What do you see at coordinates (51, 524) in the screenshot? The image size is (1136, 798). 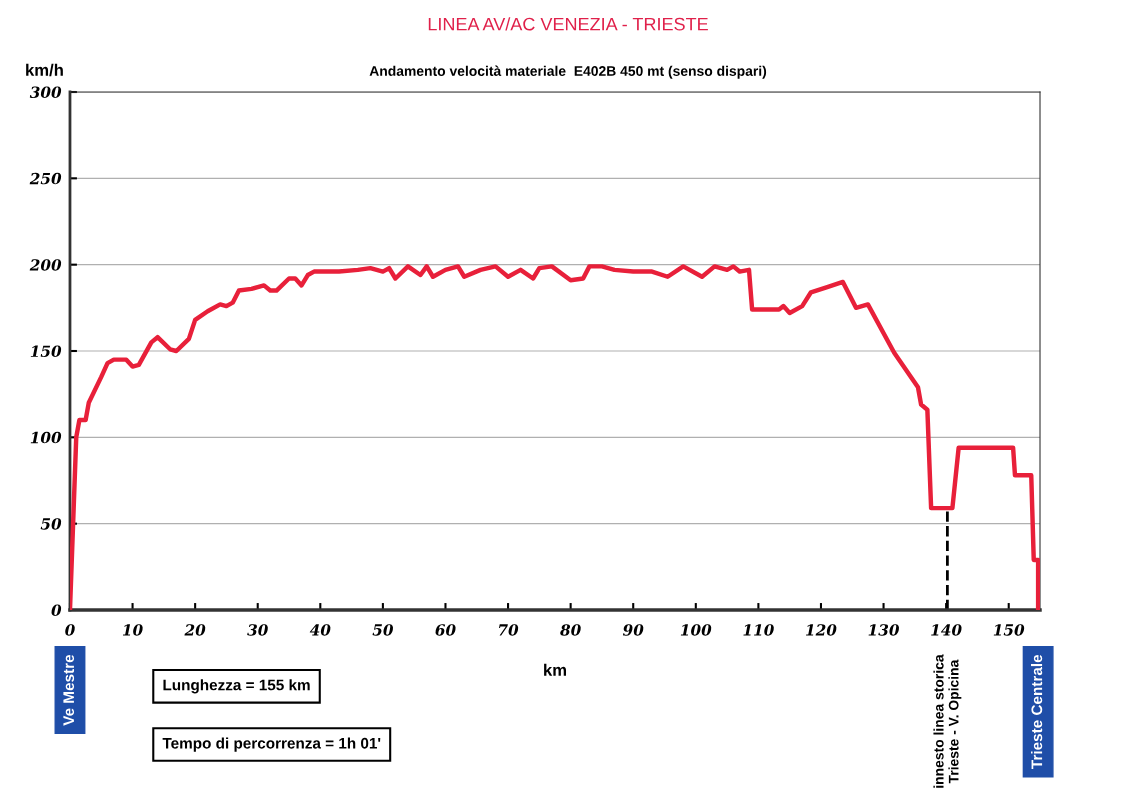 I see `y-tick-label: 50` at bounding box center [51, 524].